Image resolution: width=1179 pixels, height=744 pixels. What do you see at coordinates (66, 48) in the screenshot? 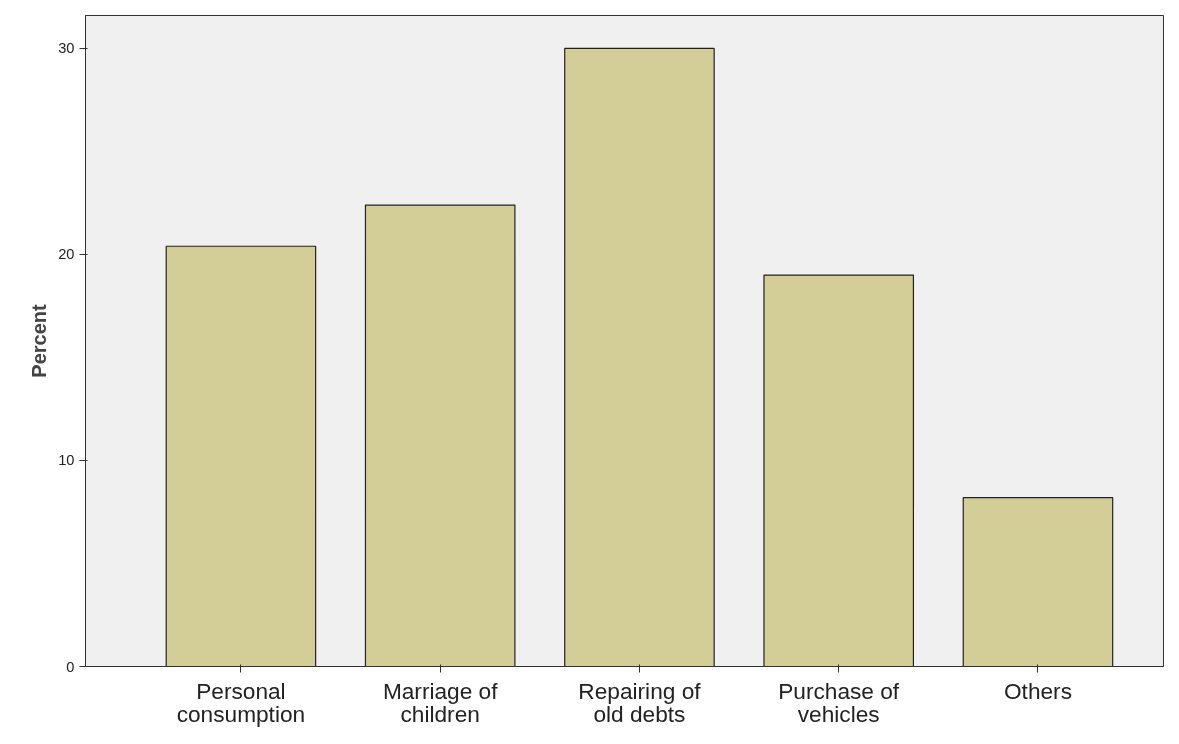
I see `y-tick-label: 30` at bounding box center [66, 48].